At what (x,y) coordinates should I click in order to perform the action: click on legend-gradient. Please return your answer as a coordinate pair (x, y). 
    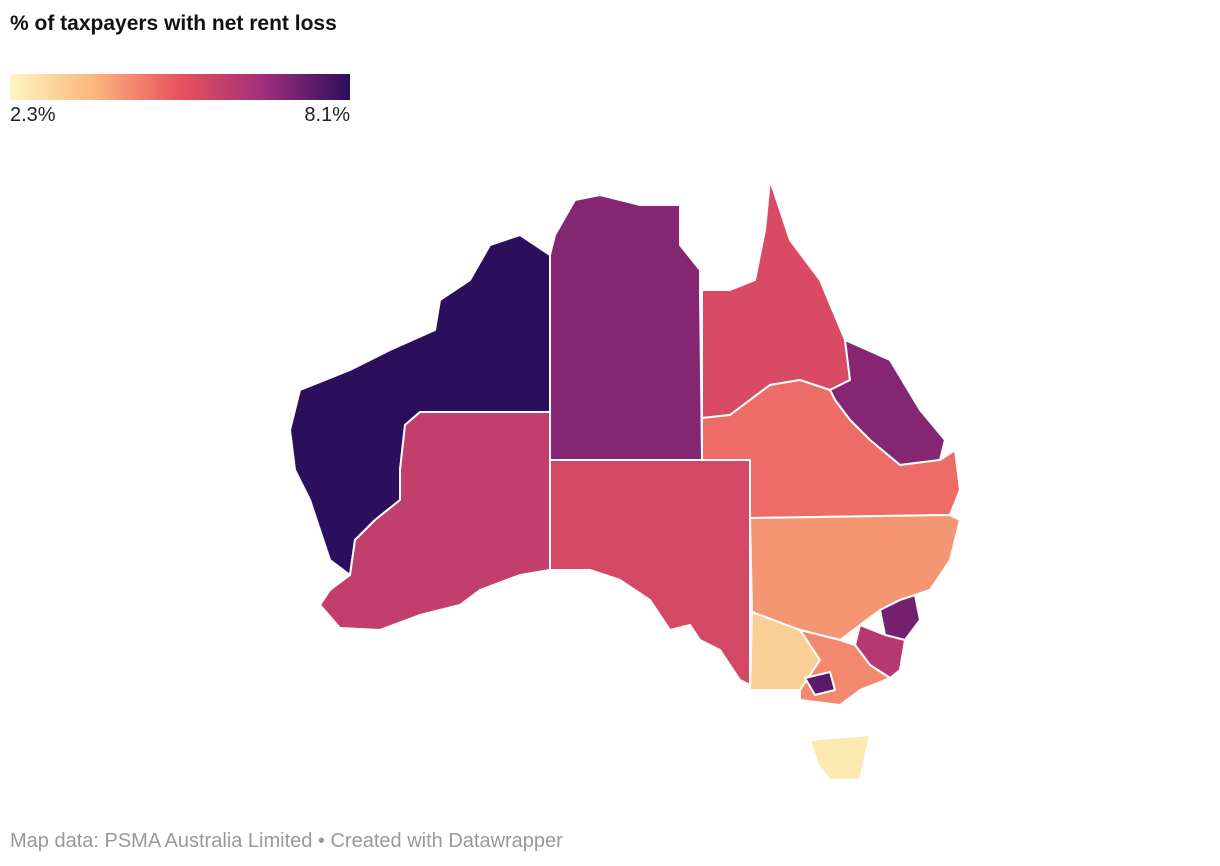
    Looking at the image, I should click on (180, 87).